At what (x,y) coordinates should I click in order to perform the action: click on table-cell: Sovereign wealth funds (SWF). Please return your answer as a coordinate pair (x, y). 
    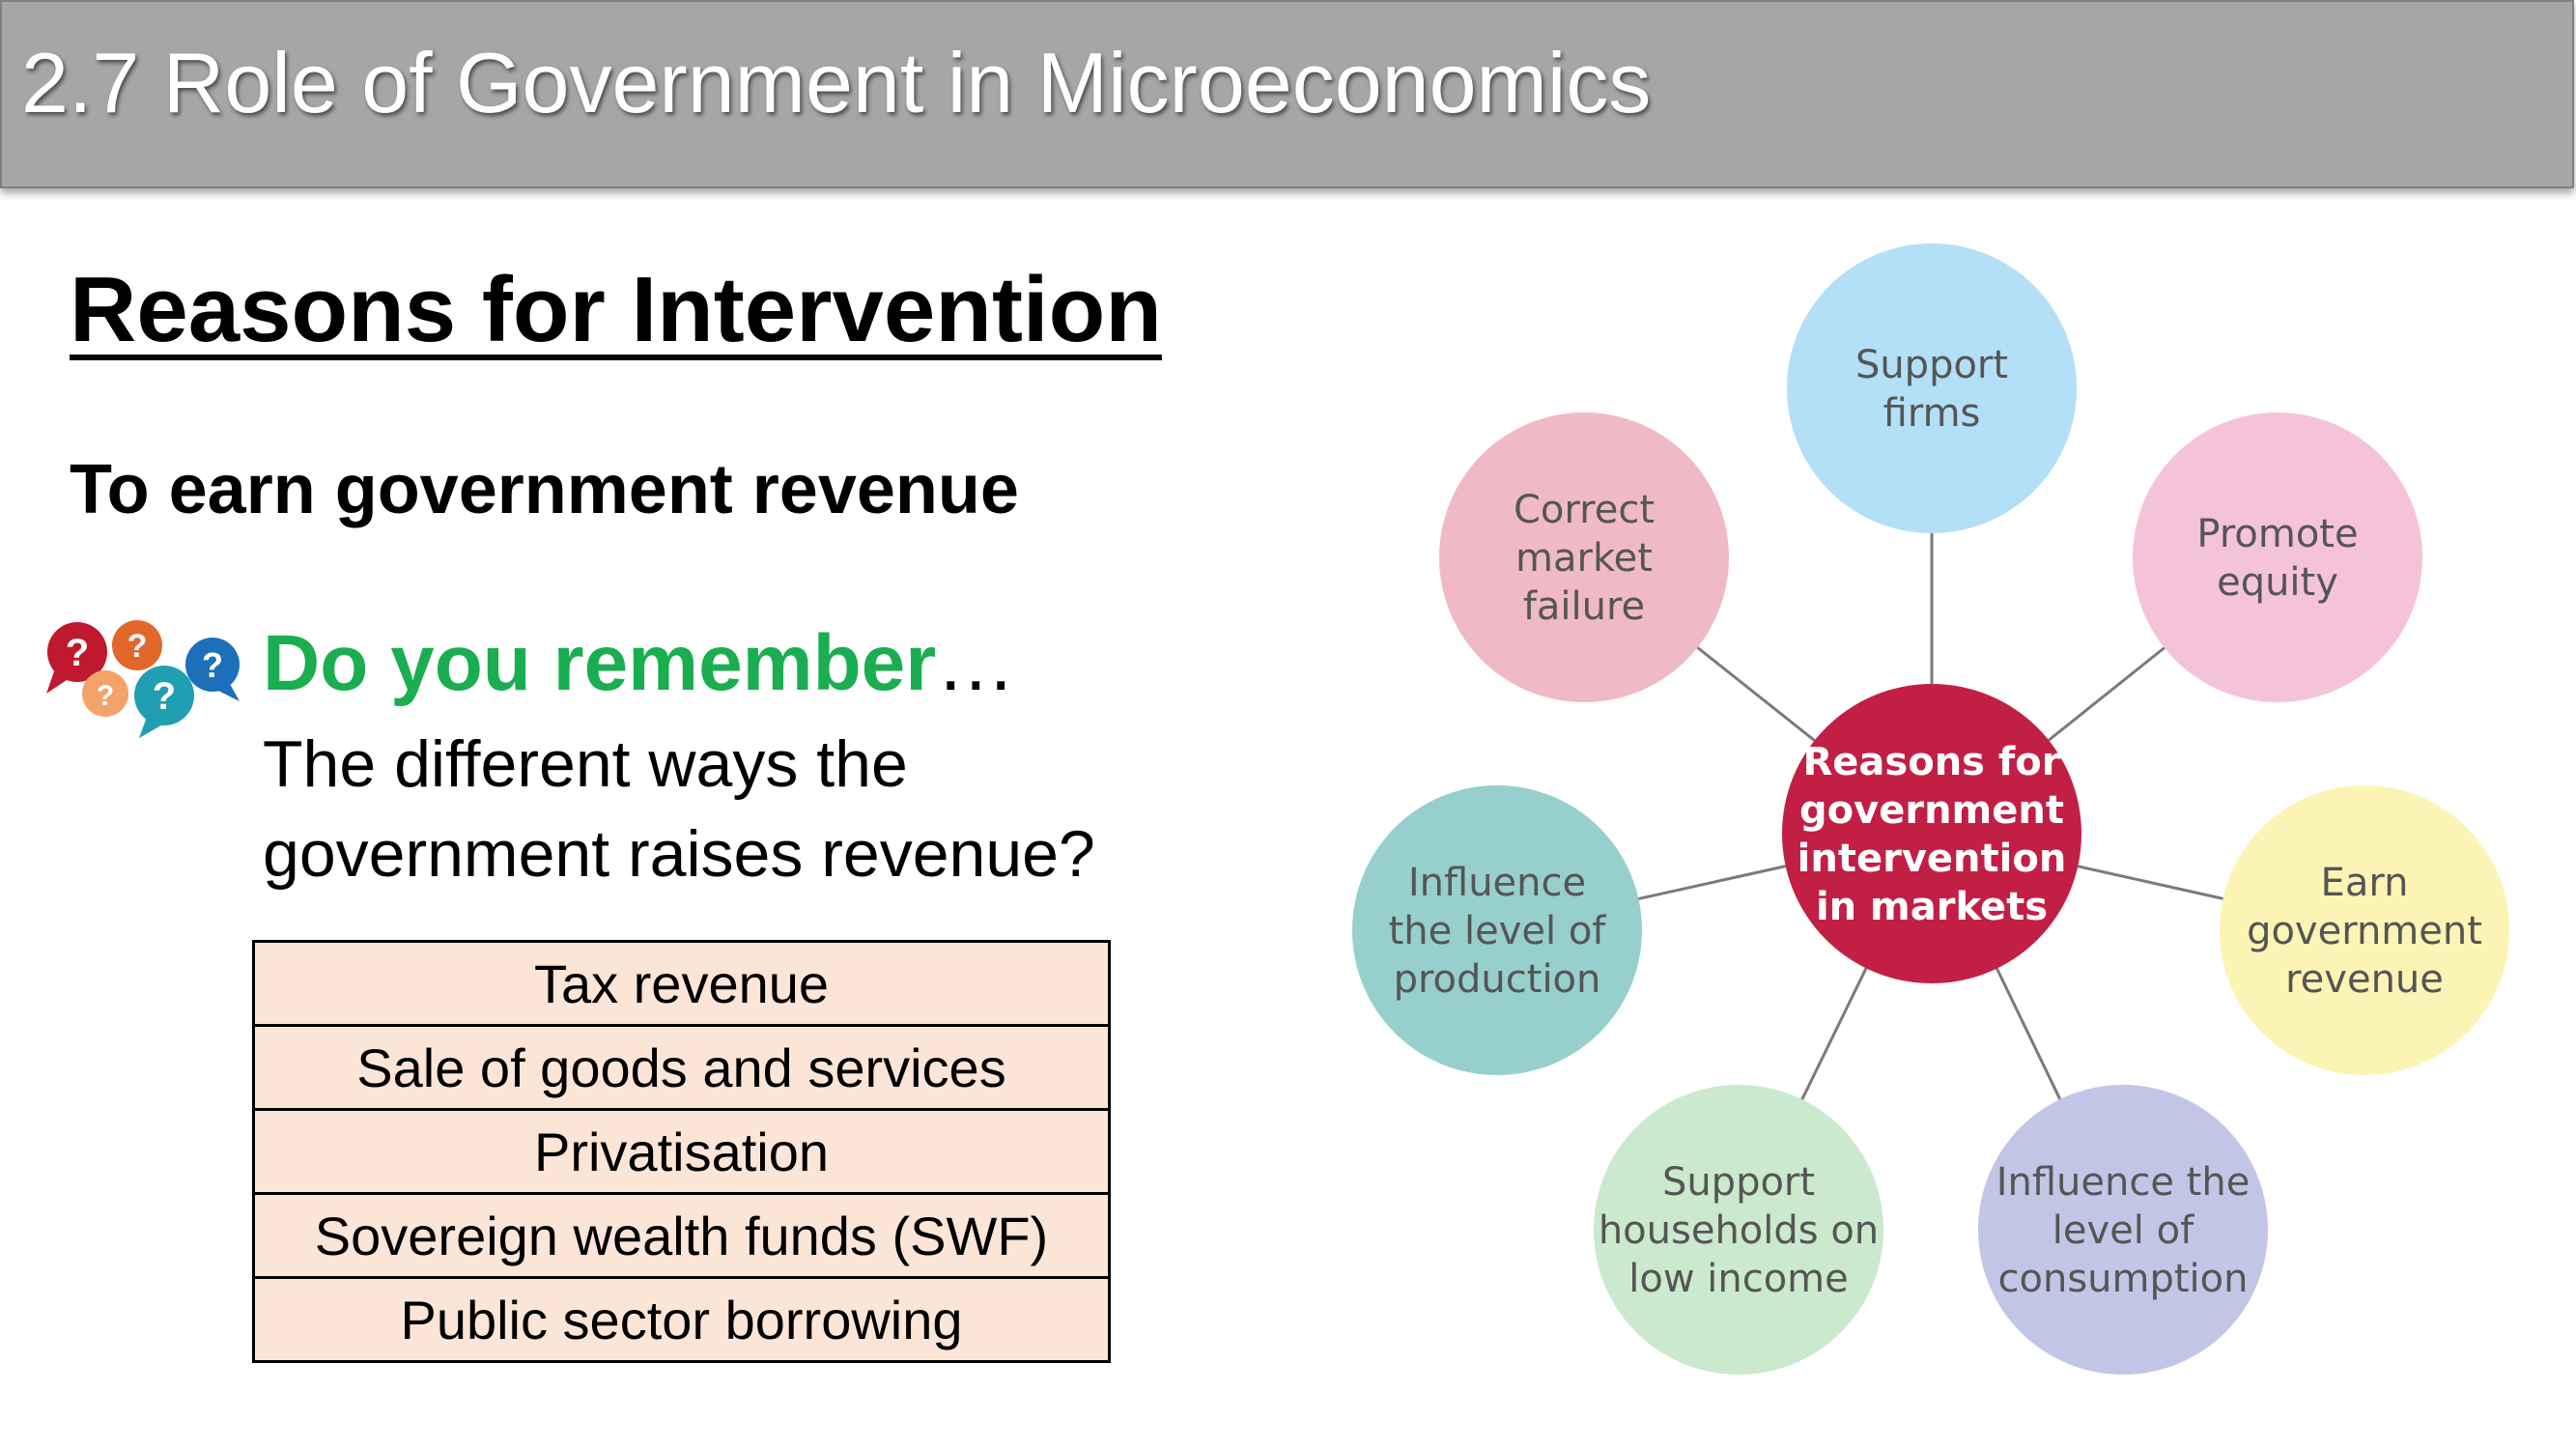
    Looking at the image, I should click on (681, 1235).